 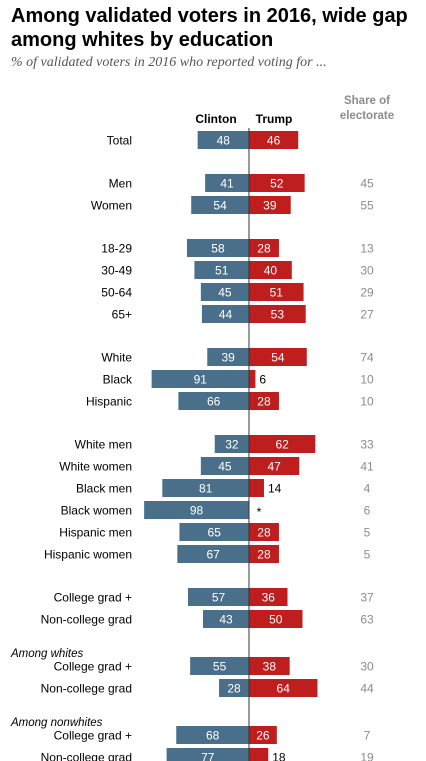 What do you see at coordinates (367, 184) in the screenshot?
I see `share-value: 45` at bounding box center [367, 184].